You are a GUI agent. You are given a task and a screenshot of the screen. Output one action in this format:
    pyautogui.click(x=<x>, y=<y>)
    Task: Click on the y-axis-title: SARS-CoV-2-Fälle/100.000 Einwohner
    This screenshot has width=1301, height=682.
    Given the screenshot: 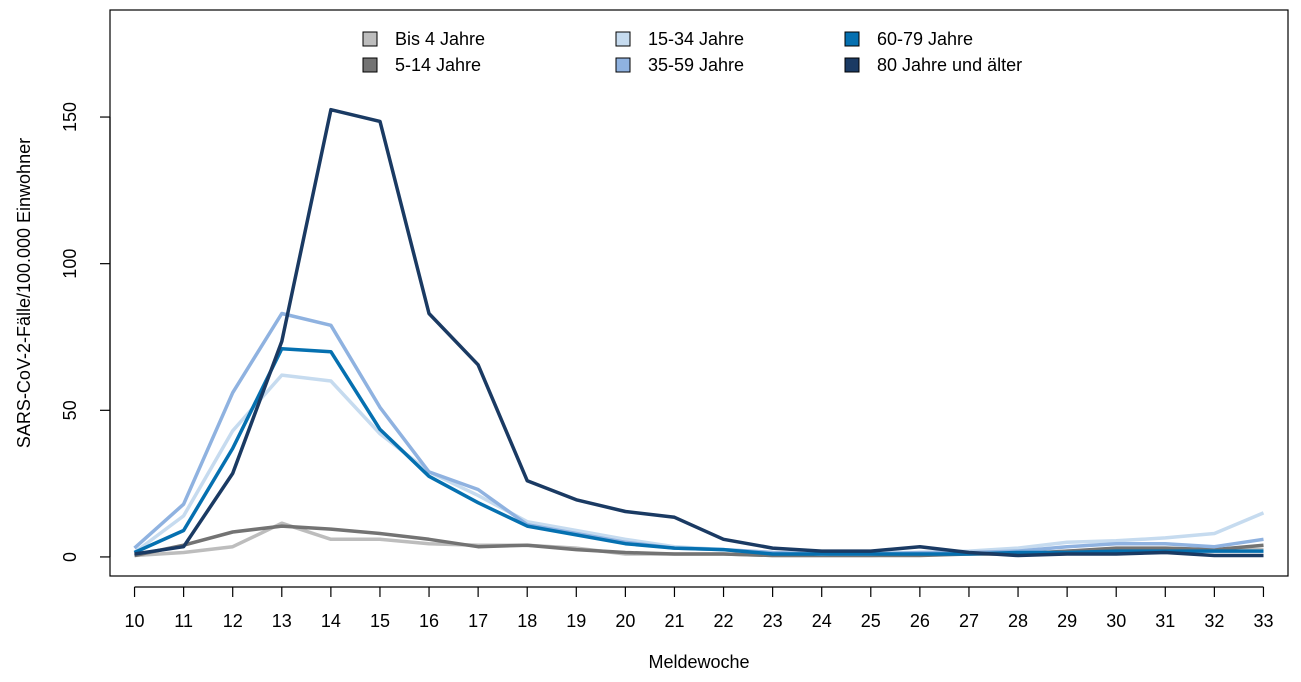 What is the action you would take?
    pyautogui.click(x=24, y=293)
    